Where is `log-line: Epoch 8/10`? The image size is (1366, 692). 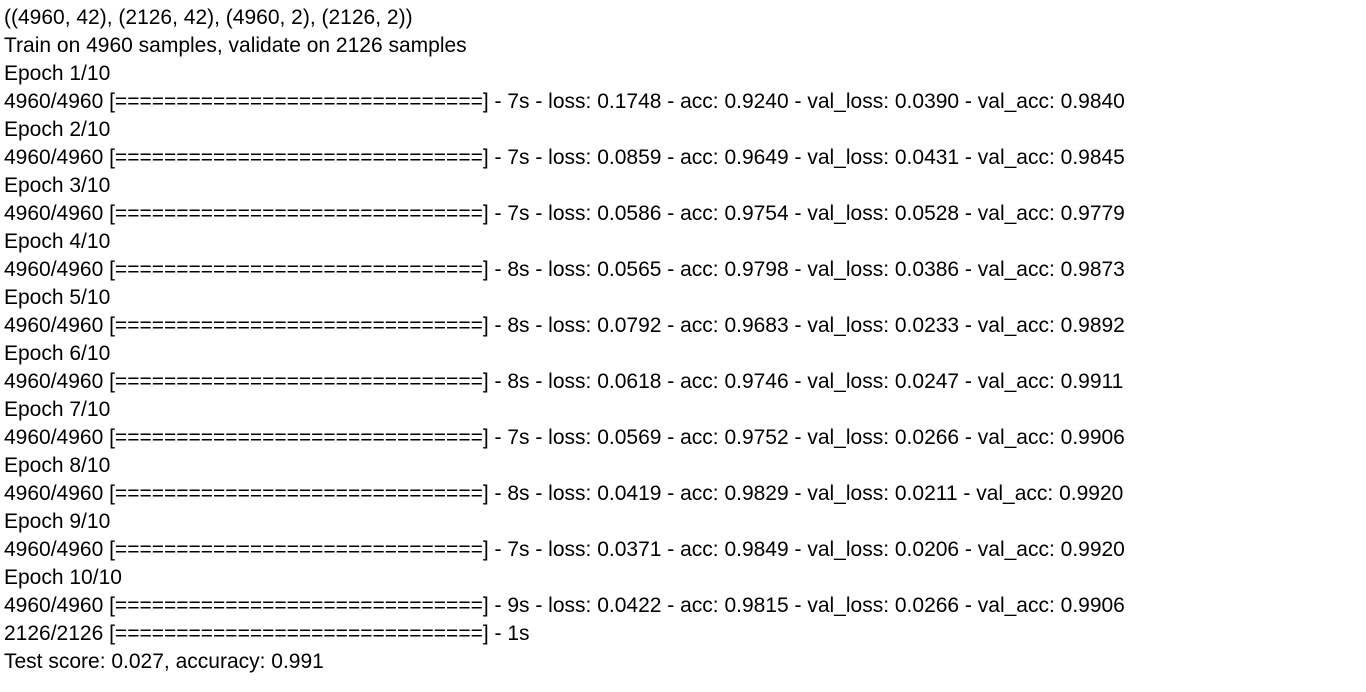 log-line: Epoch 8/10 is located at coordinates (57, 465).